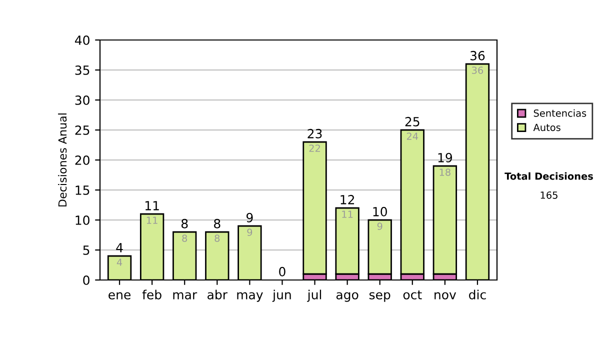  What do you see at coordinates (83, 220) in the screenshot?
I see `y-tick-label: 10` at bounding box center [83, 220].